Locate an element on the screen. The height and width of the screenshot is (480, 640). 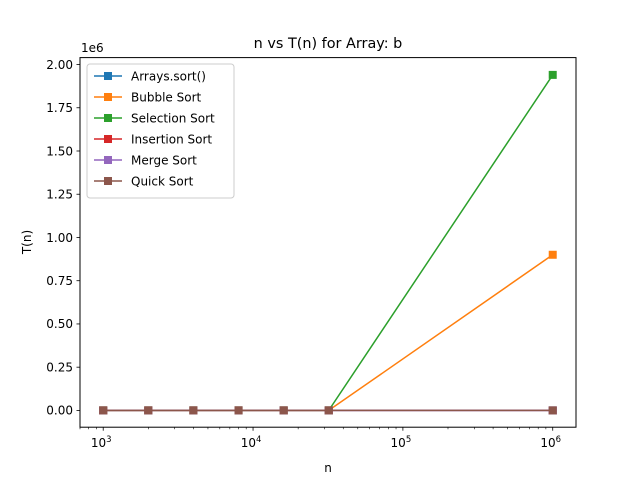
y-tick-label-7: 1.75 is located at coordinates (59, 108).